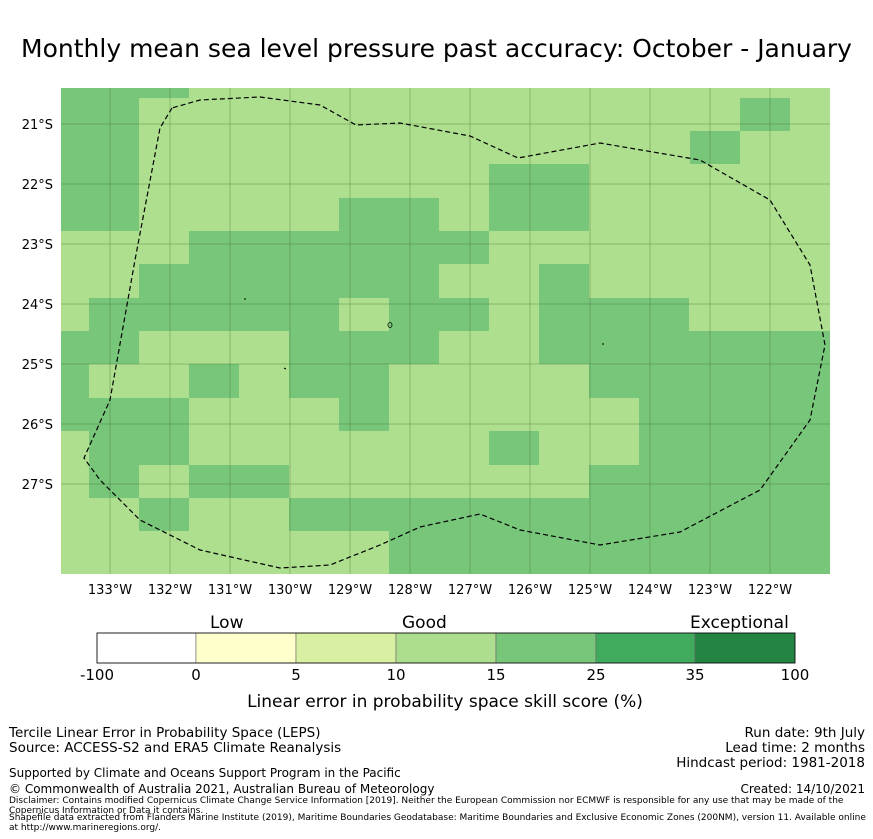  I want to click on colorbar-tick: 0, so click(196, 675).